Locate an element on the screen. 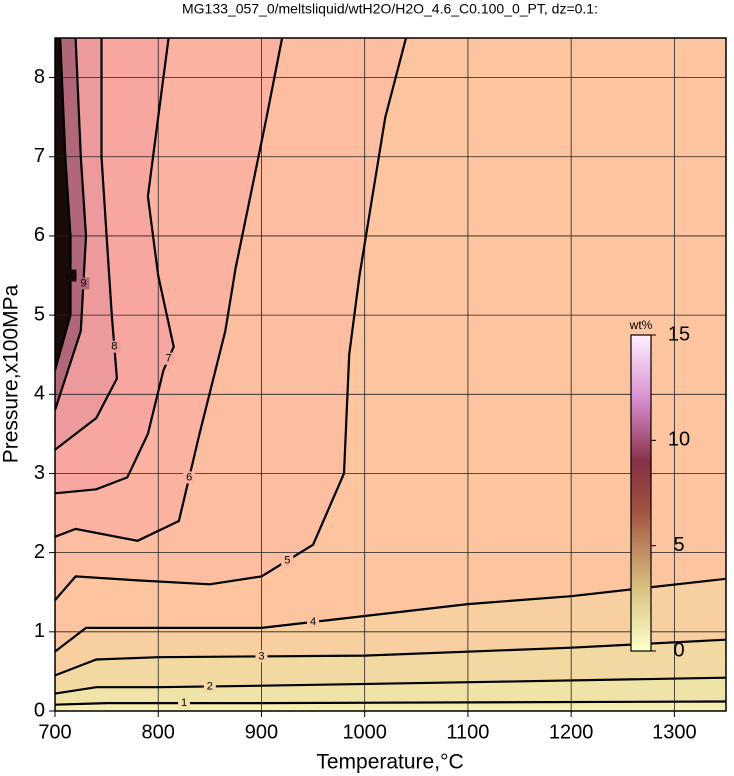 This screenshot has height=776, width=734. contour-label: 10 is located at coordinates (70, 275).